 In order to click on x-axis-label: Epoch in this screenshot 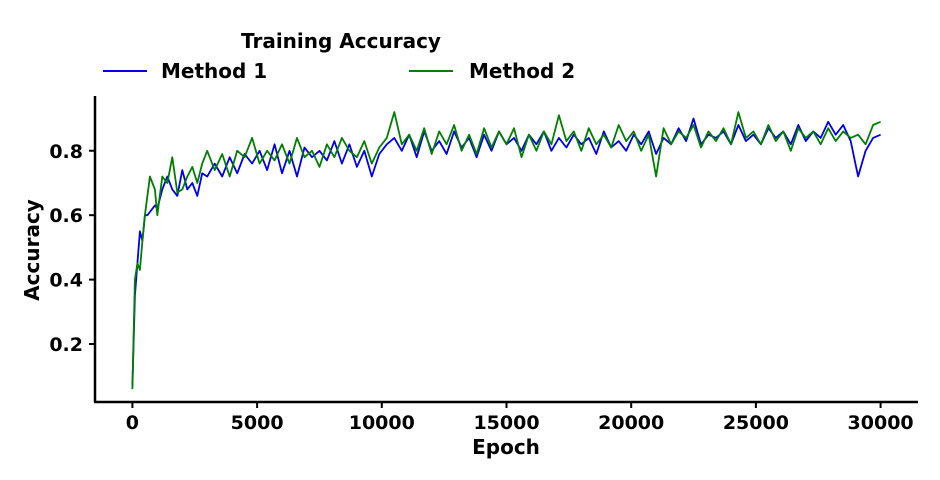, I will do `click(506, 447)`.